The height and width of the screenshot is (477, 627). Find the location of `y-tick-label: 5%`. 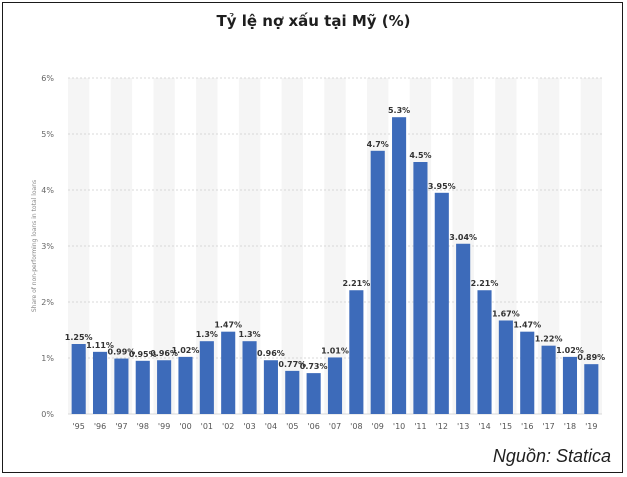

y-tick-label: 5% is located at coordinates (47, 134).